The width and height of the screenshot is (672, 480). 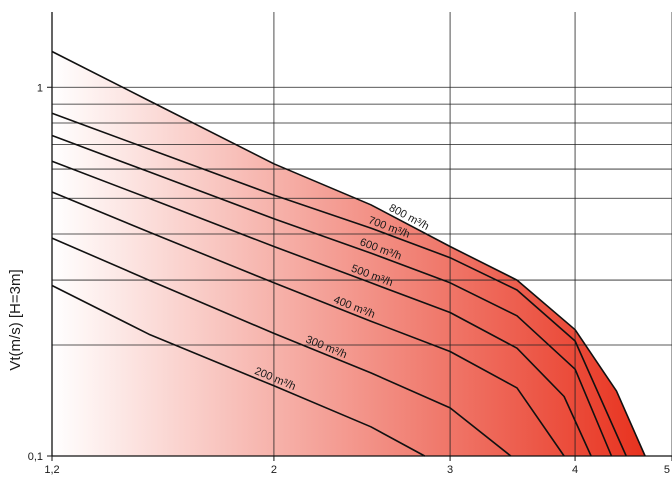 I want to click on x-tick-label: 1,2, so click(x=51, y=470).